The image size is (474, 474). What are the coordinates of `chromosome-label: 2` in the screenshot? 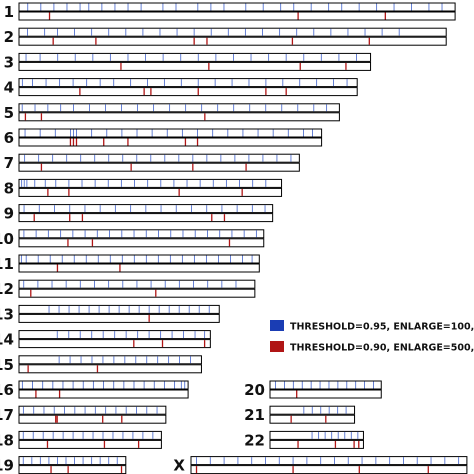 It's located at (9, 37).